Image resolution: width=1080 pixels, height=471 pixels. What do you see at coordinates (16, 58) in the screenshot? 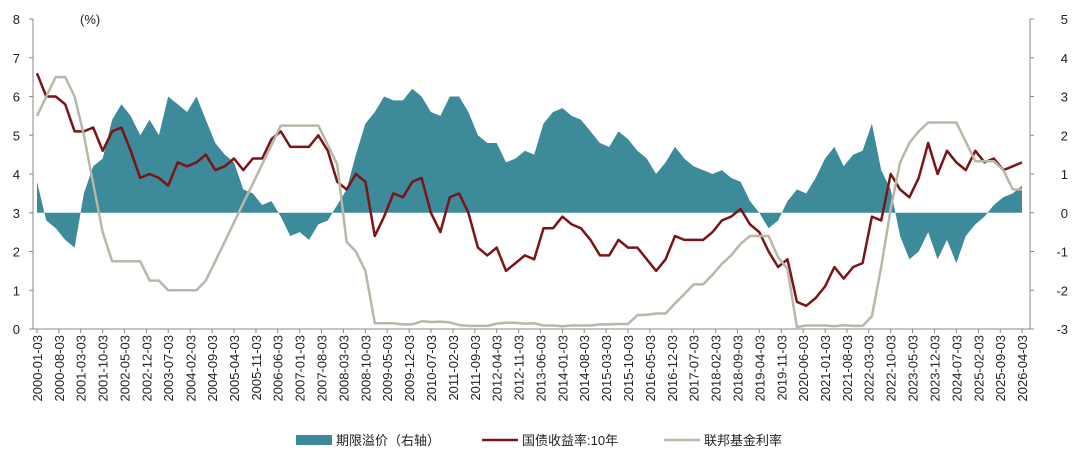
I see `y-tick-label: 7` at bounding box center [16, 58].